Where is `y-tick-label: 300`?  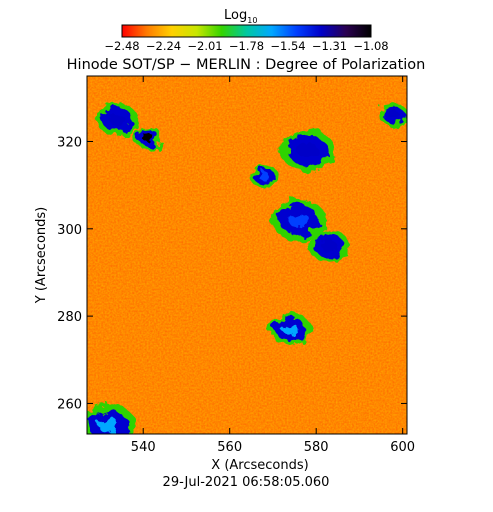
y-tick-label: 300 is located at coordinates (69, 230).